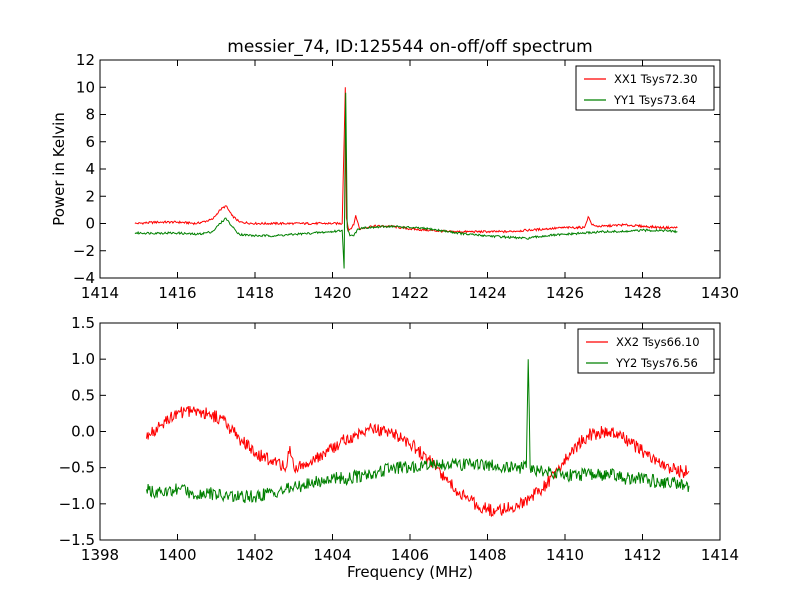 This screenshot has height=600, width=800. What do you see at coordinates (90, 196) in the screenshot?
I see `top-y-tick-label: 2` at bounding box center [90, 196].